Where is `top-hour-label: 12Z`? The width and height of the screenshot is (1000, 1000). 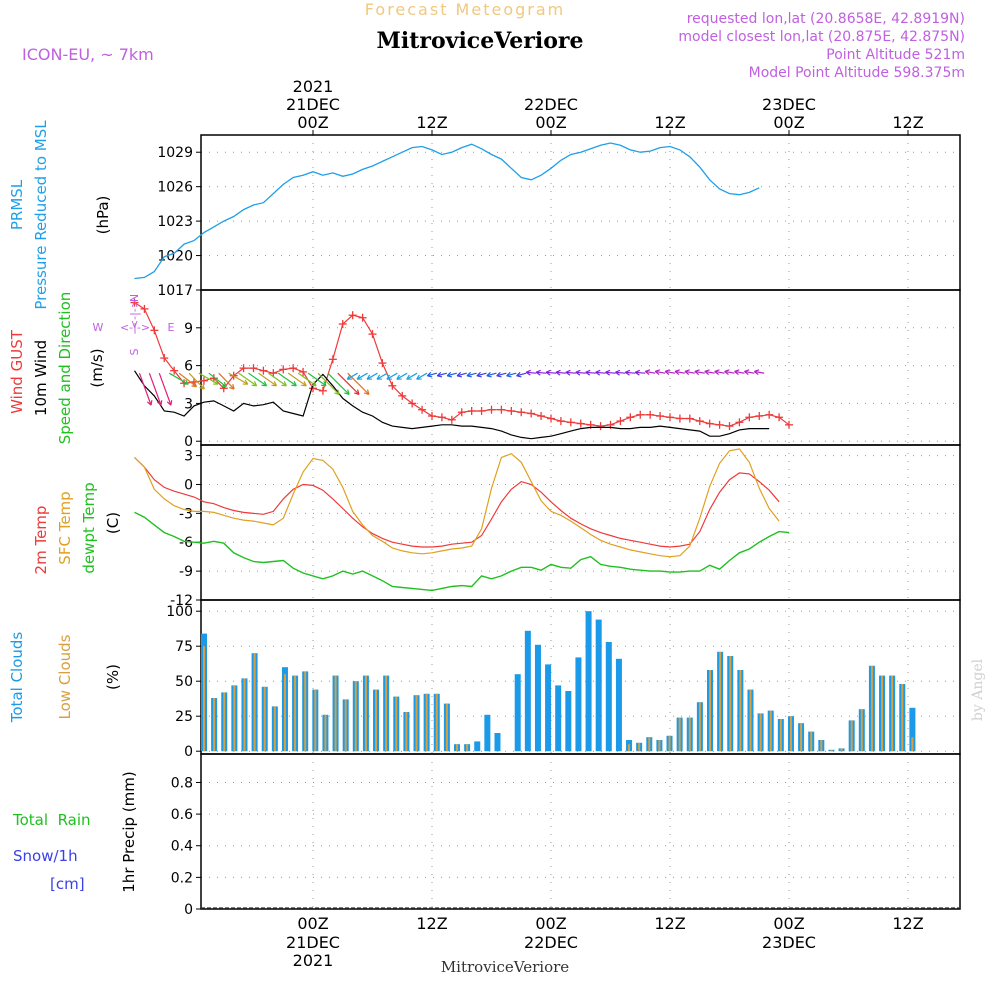
top-hour-label: 12Z is located at coordinates (669, 122).